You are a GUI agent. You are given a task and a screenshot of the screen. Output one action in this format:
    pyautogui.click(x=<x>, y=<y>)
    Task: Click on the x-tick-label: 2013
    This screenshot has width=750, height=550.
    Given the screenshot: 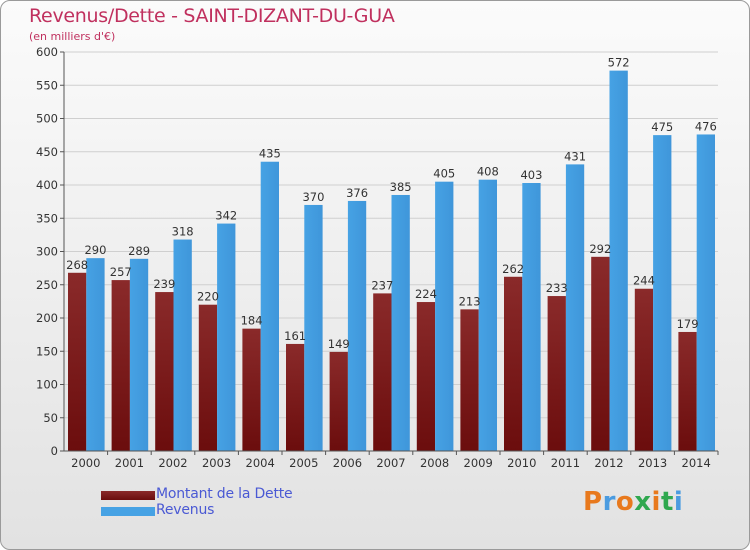 What is the action you would take?
    pyautogui.click(x=652, y=463)
    